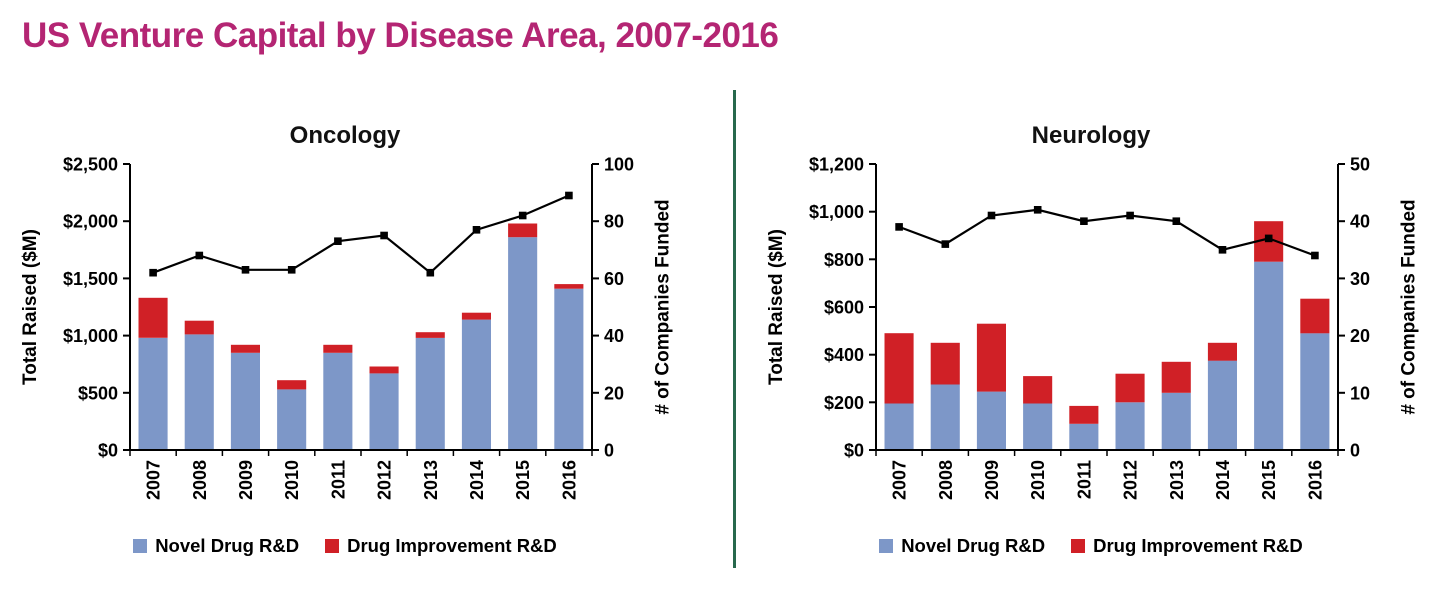  What do you see at coordinates (569, 480) in the screenshot?
I see `year-label: 2016` at bounding box center [569, 480].